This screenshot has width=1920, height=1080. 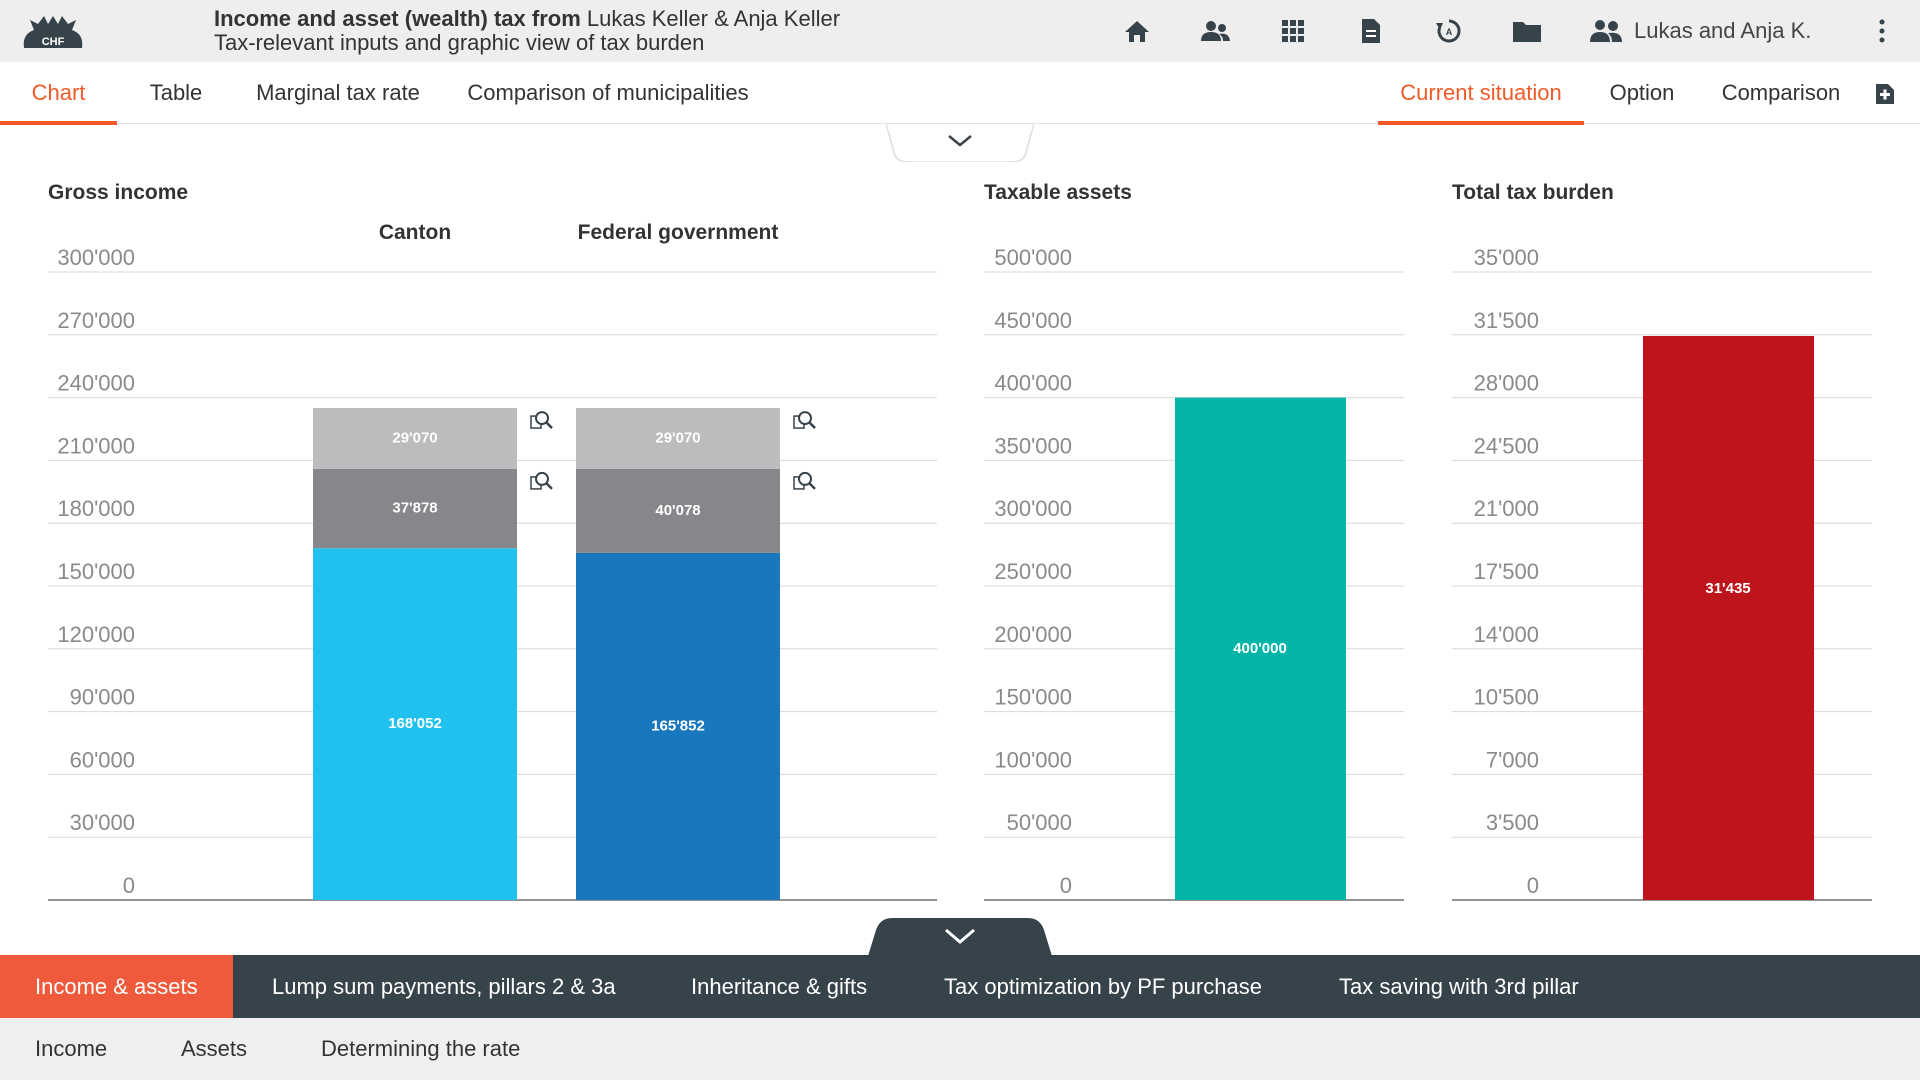 I want to click on y-tick-label: 31'500, so click(x=1506, y=320).